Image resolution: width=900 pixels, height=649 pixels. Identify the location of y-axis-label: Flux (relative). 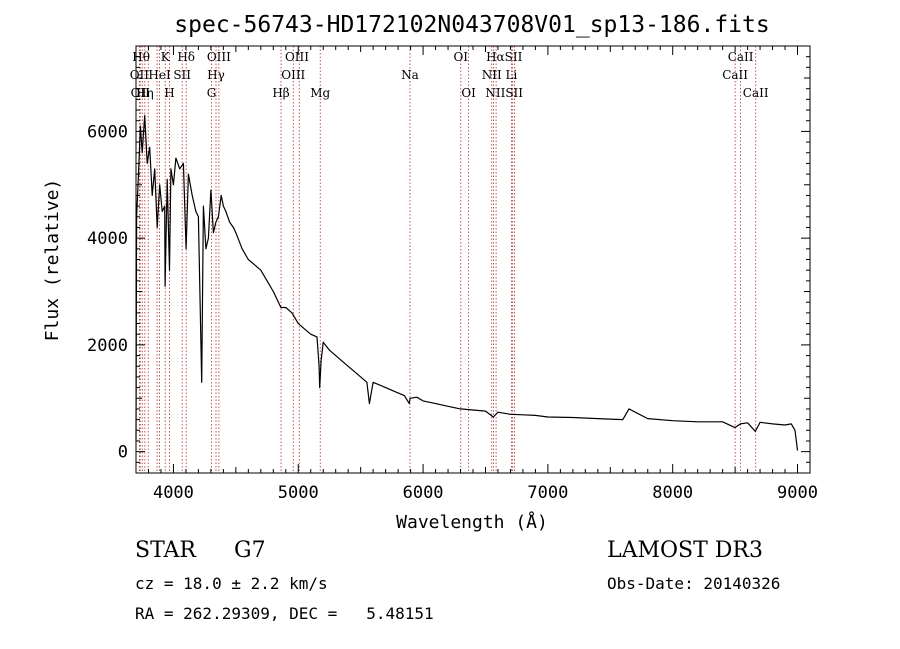
(52, 260).